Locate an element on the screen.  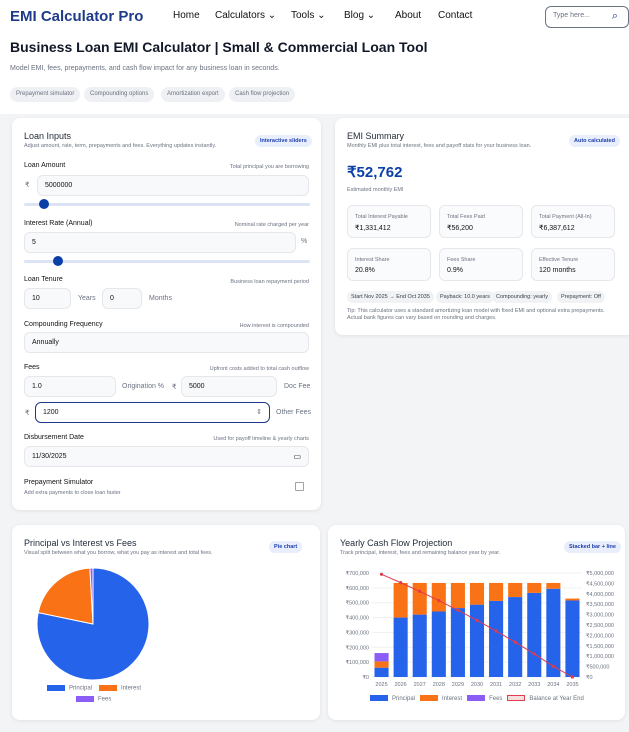
stat-tile: Effective Tenure 120 months is located at coordinates (573, 264).